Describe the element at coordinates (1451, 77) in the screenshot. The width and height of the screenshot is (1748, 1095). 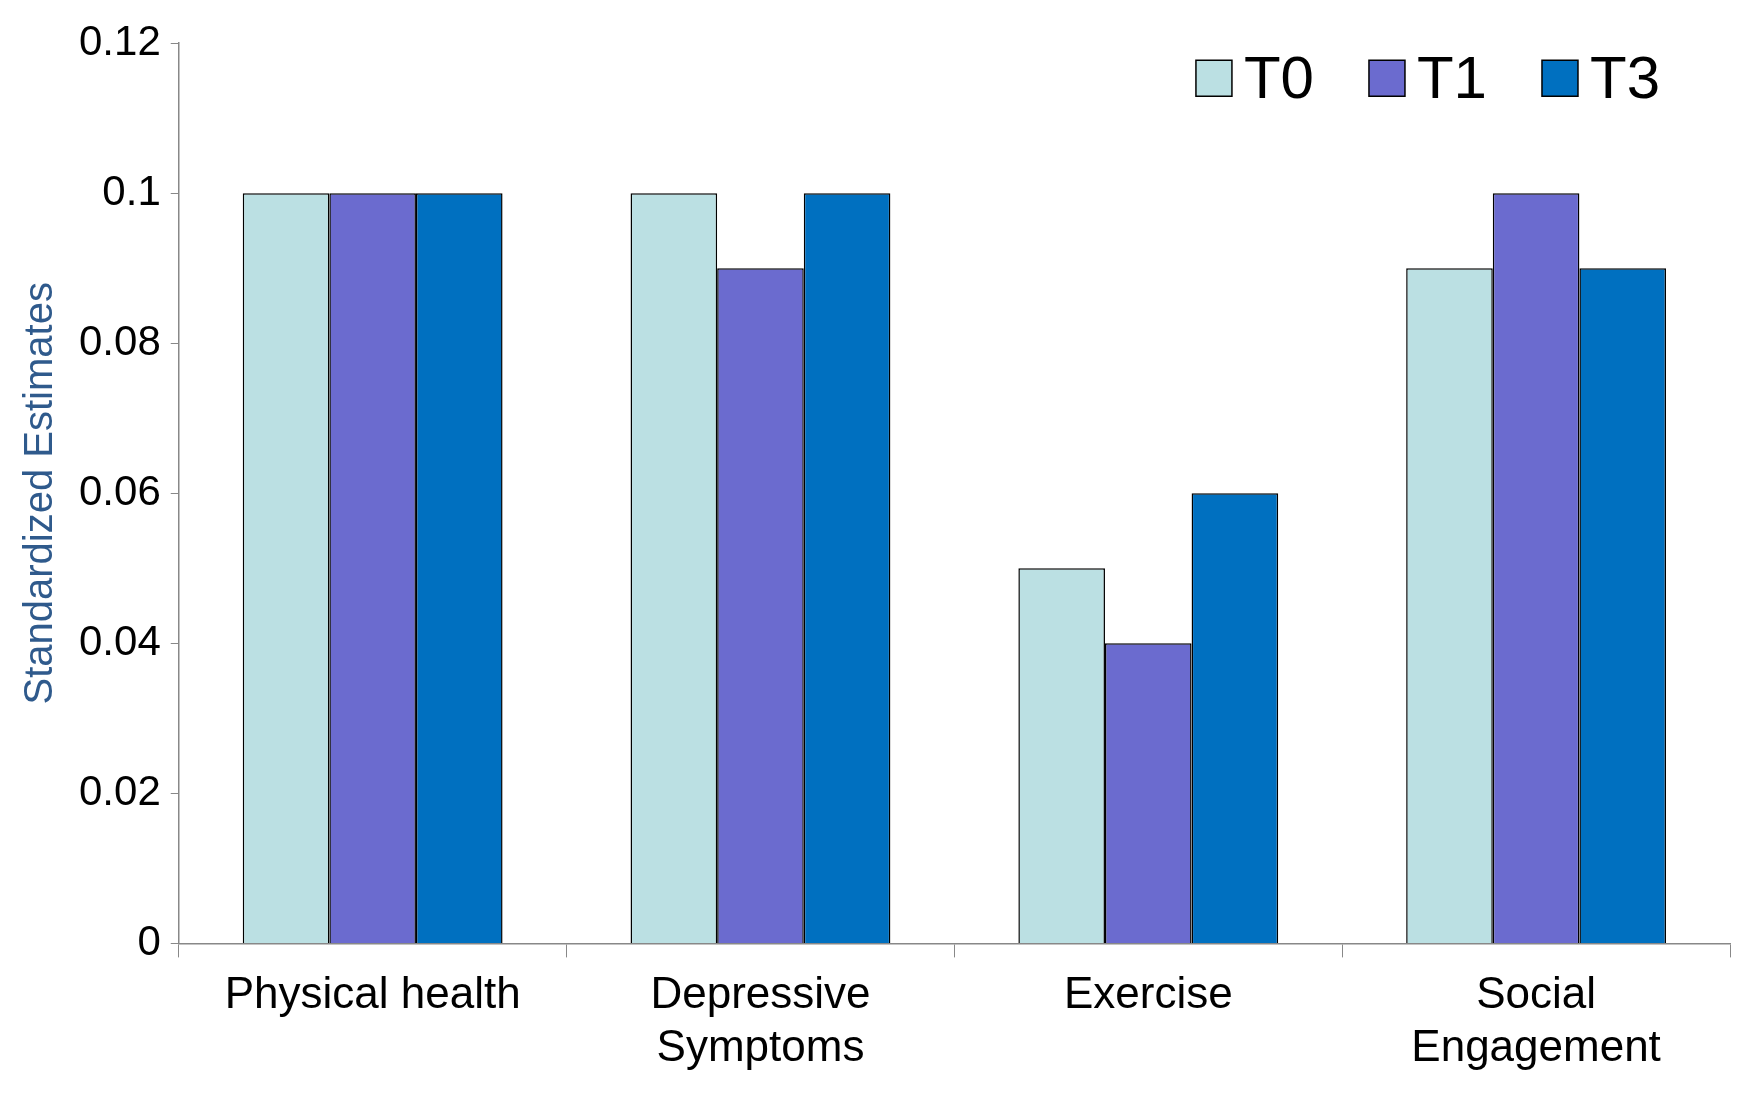
I see `legend-label: T1` at that location.